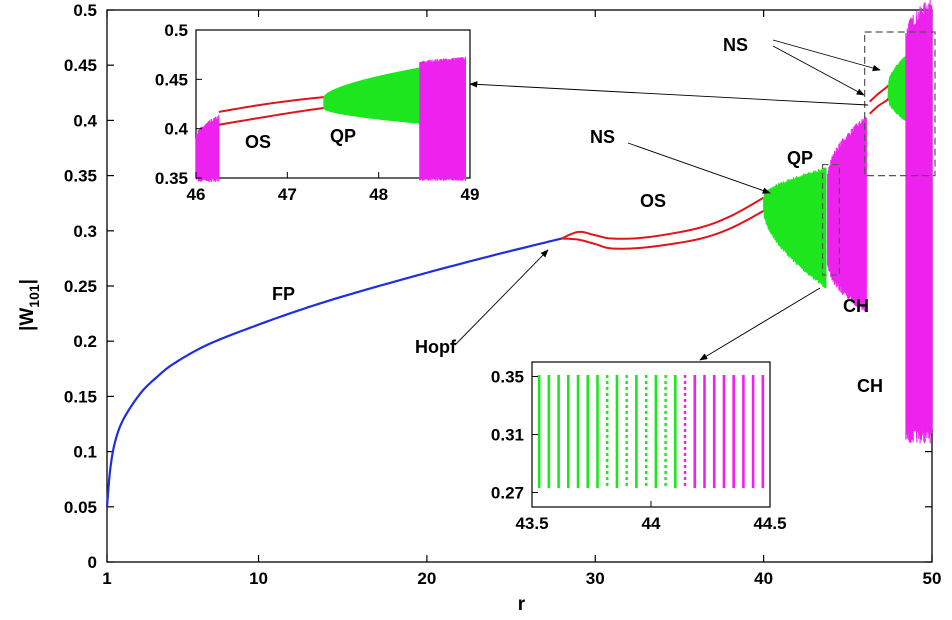 Image resolution: width=952 pixels, height=620 pixels. I want to click on inset1-x-tick-label: 48, so click(378, 194).